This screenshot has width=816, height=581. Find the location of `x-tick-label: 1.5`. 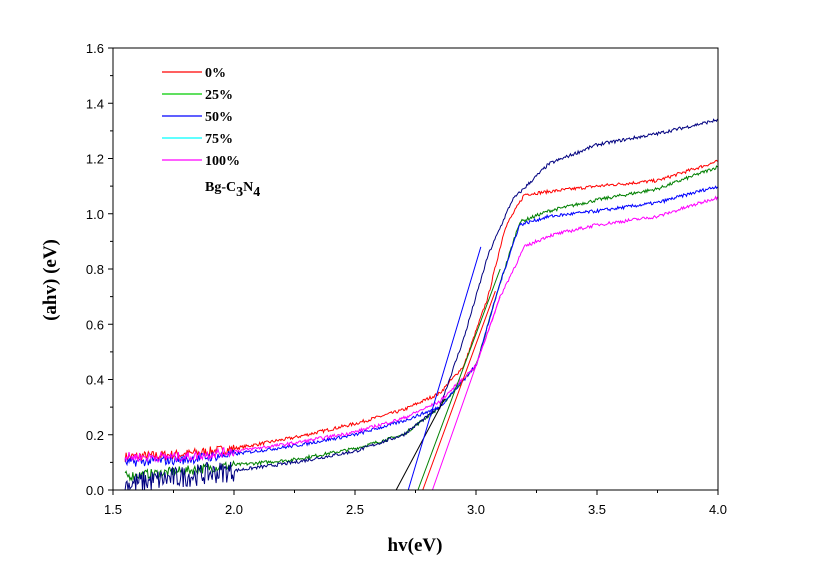

x-tick-label: 1.5 is located at coordinates (113, 509).